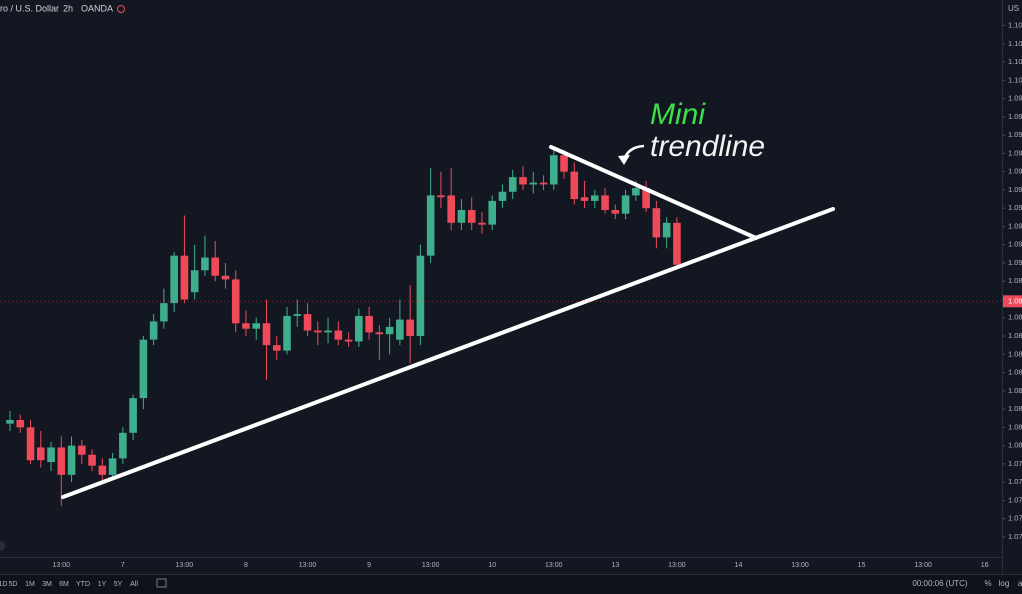  I want to click on range-button: 1D, so click(3, 584).